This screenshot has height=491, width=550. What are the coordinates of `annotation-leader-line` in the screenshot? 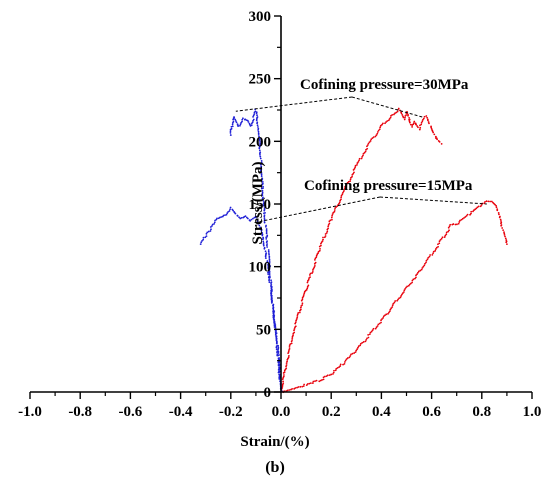 It's located at (317, 210).